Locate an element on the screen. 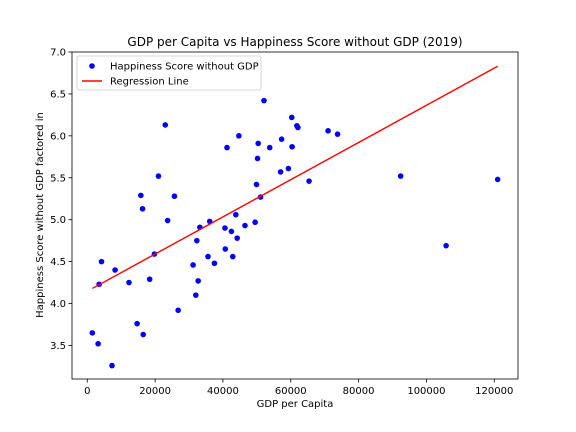 The width and height of the screenshot is (576, 432). x-tick-label: 40000 is located at coordinates (223, 391).